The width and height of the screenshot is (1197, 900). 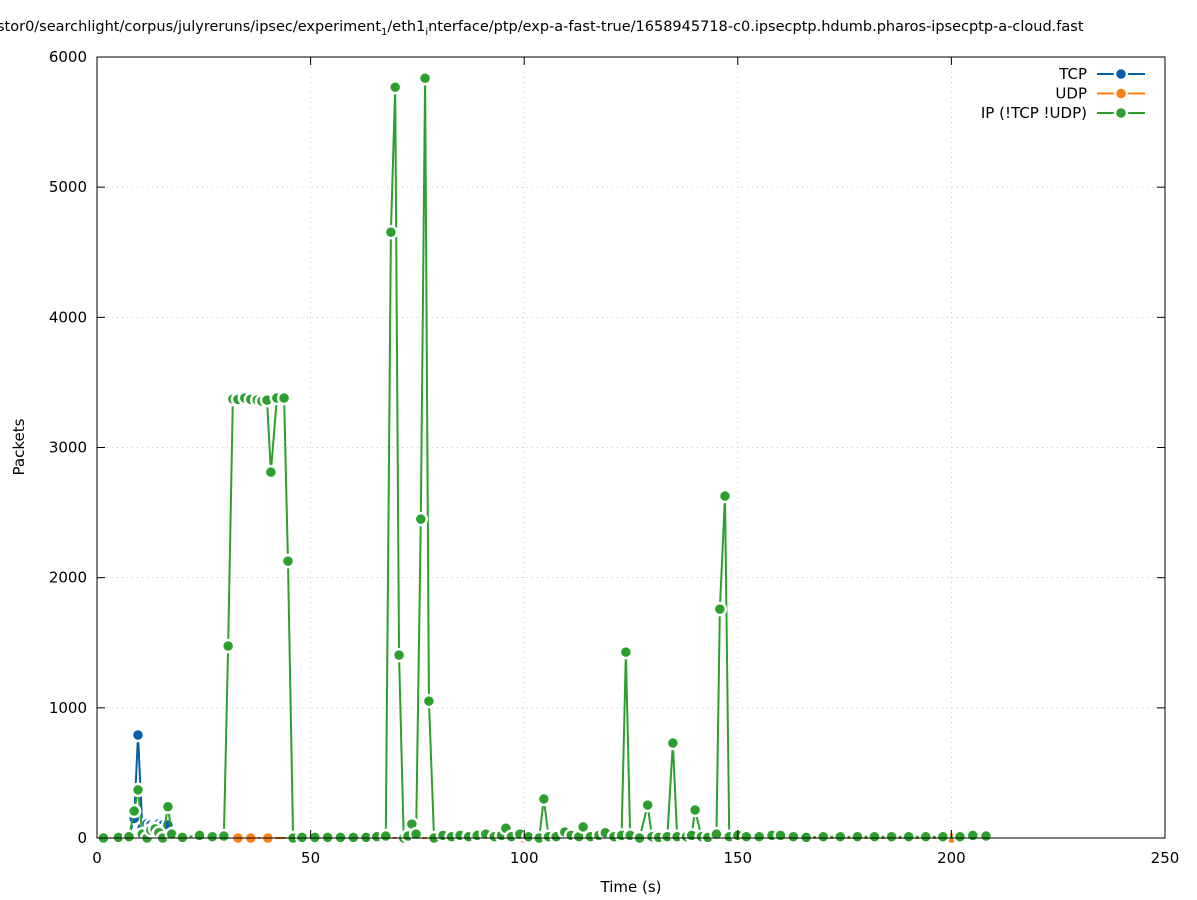 I want to click on x-tick-label: 100, so click(x=524, y=858).